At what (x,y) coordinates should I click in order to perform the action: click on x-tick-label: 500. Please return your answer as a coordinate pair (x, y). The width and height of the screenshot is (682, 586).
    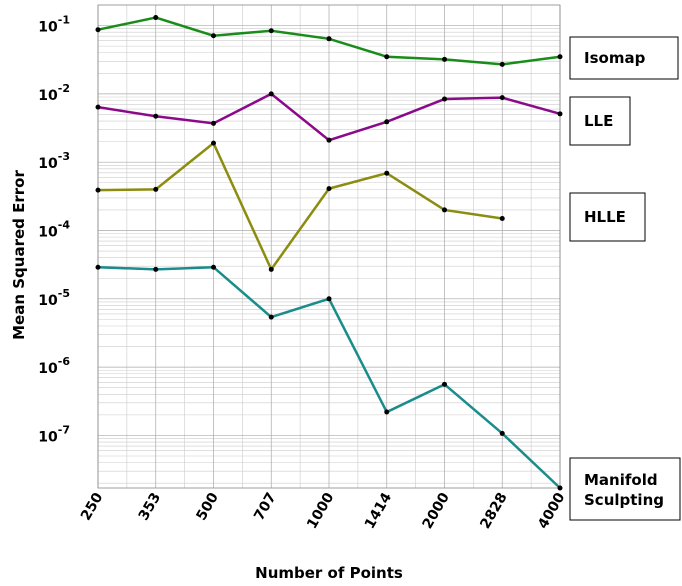
    Looking at the image, I should click on (207, 507).